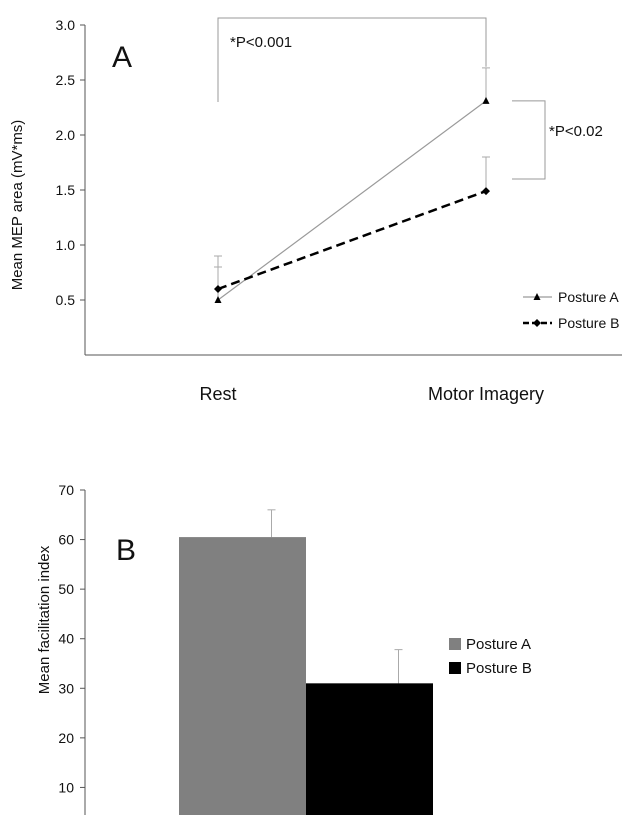  What do you see at coordinates (126, 550) in the screenshot?
I see `panel-b-label: B` at bounding box center [126, 550].